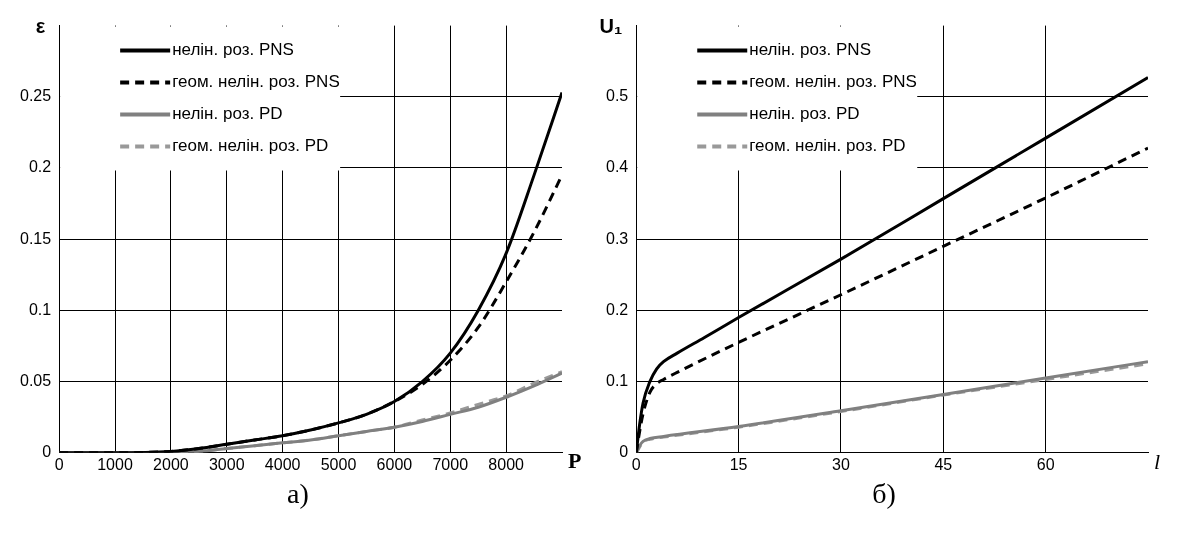  Describe the element at coordinates (394, 464) in the screenshot. I see `x-tick-label: 6000` at that location.